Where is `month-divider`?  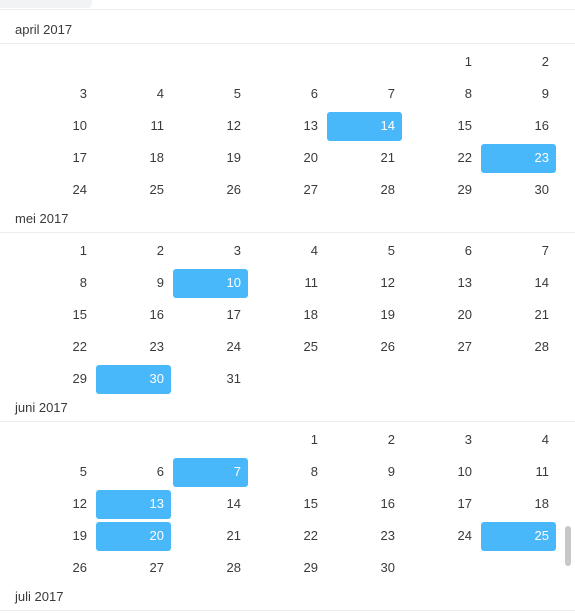 month-divider is located at coordinates (287, 9).